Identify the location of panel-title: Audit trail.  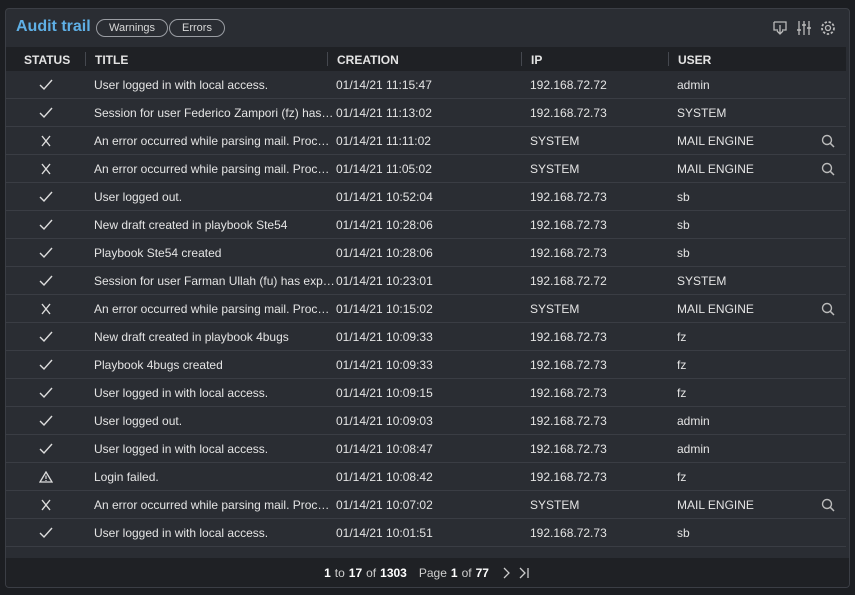
(53, 26).